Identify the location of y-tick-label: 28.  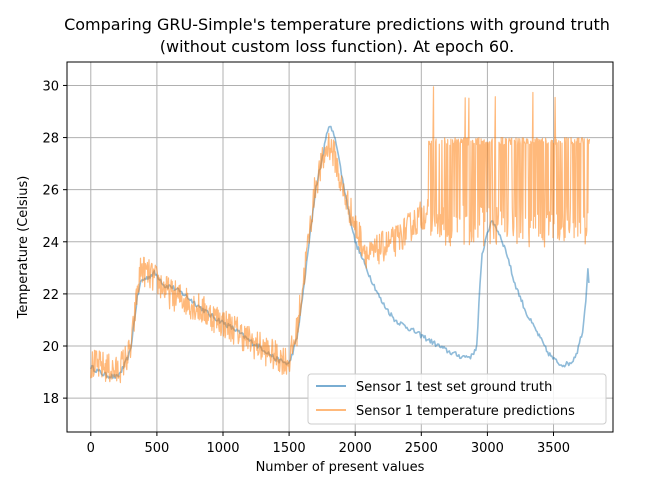
(50, 139).